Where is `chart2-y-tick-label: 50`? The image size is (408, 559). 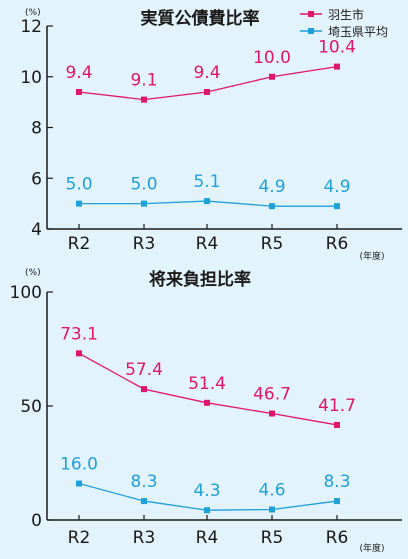
chart2-y-tick-label: 50 is located at coordinates (31, 407).